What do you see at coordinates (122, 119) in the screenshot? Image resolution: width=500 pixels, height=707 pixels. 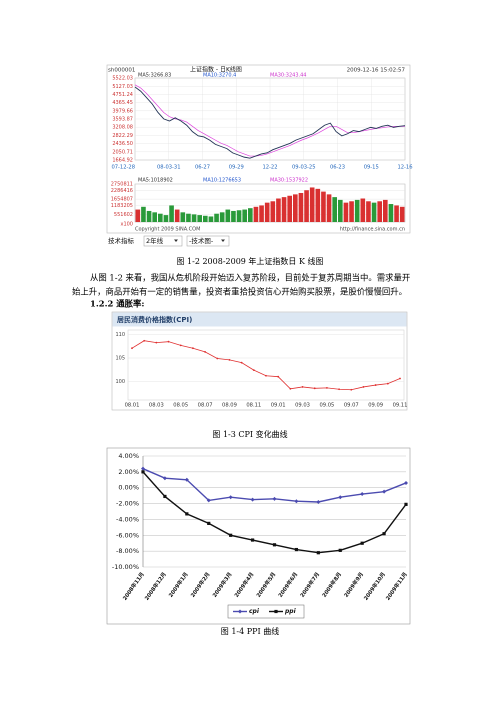 I see `y-tick-label: 3593.87` at bounding box center [122, 119].